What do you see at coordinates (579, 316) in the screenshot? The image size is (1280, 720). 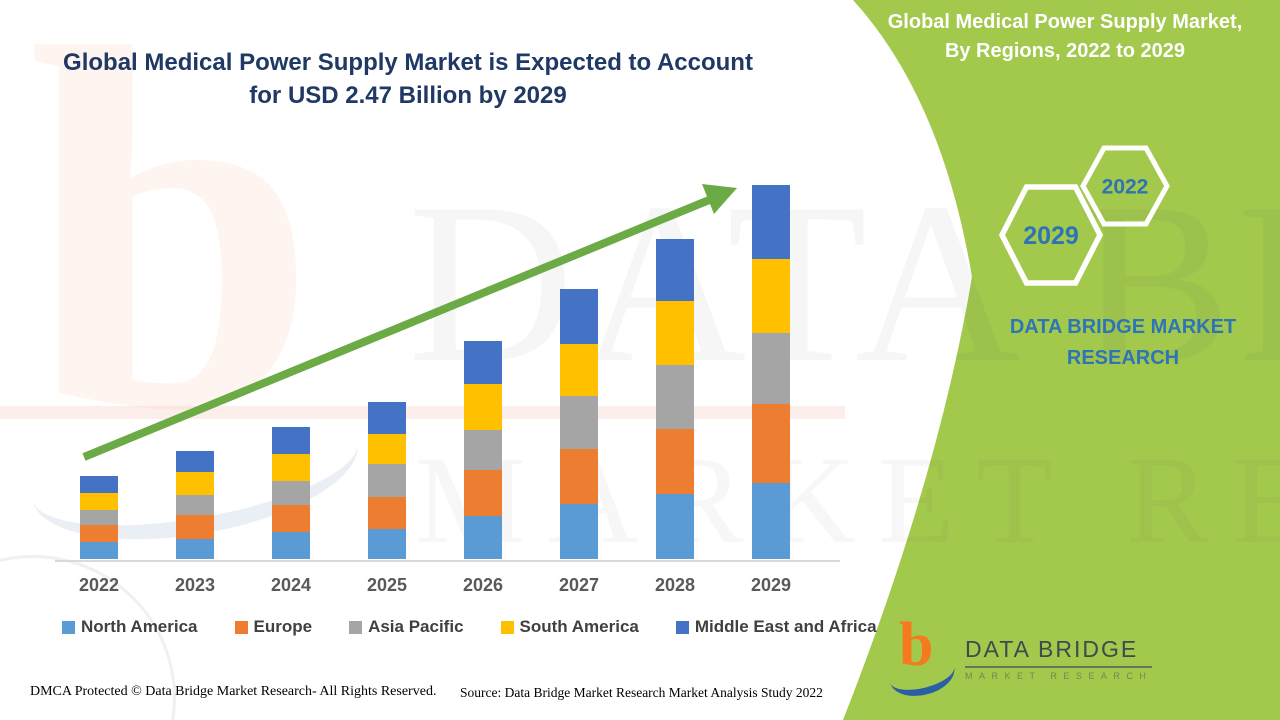 I see `bar-segment-2027-middle-east-and-africa` at bounding box center [579, 316].